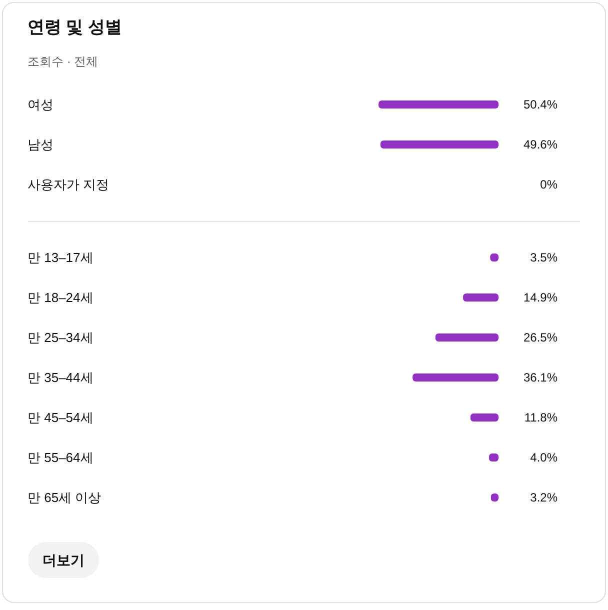 This screenshot has width=608, height=610. What do you see at coordinates (544, 457) in the screenshot?
I see `data-label: 4.0%` at bounding box center [544, 457].